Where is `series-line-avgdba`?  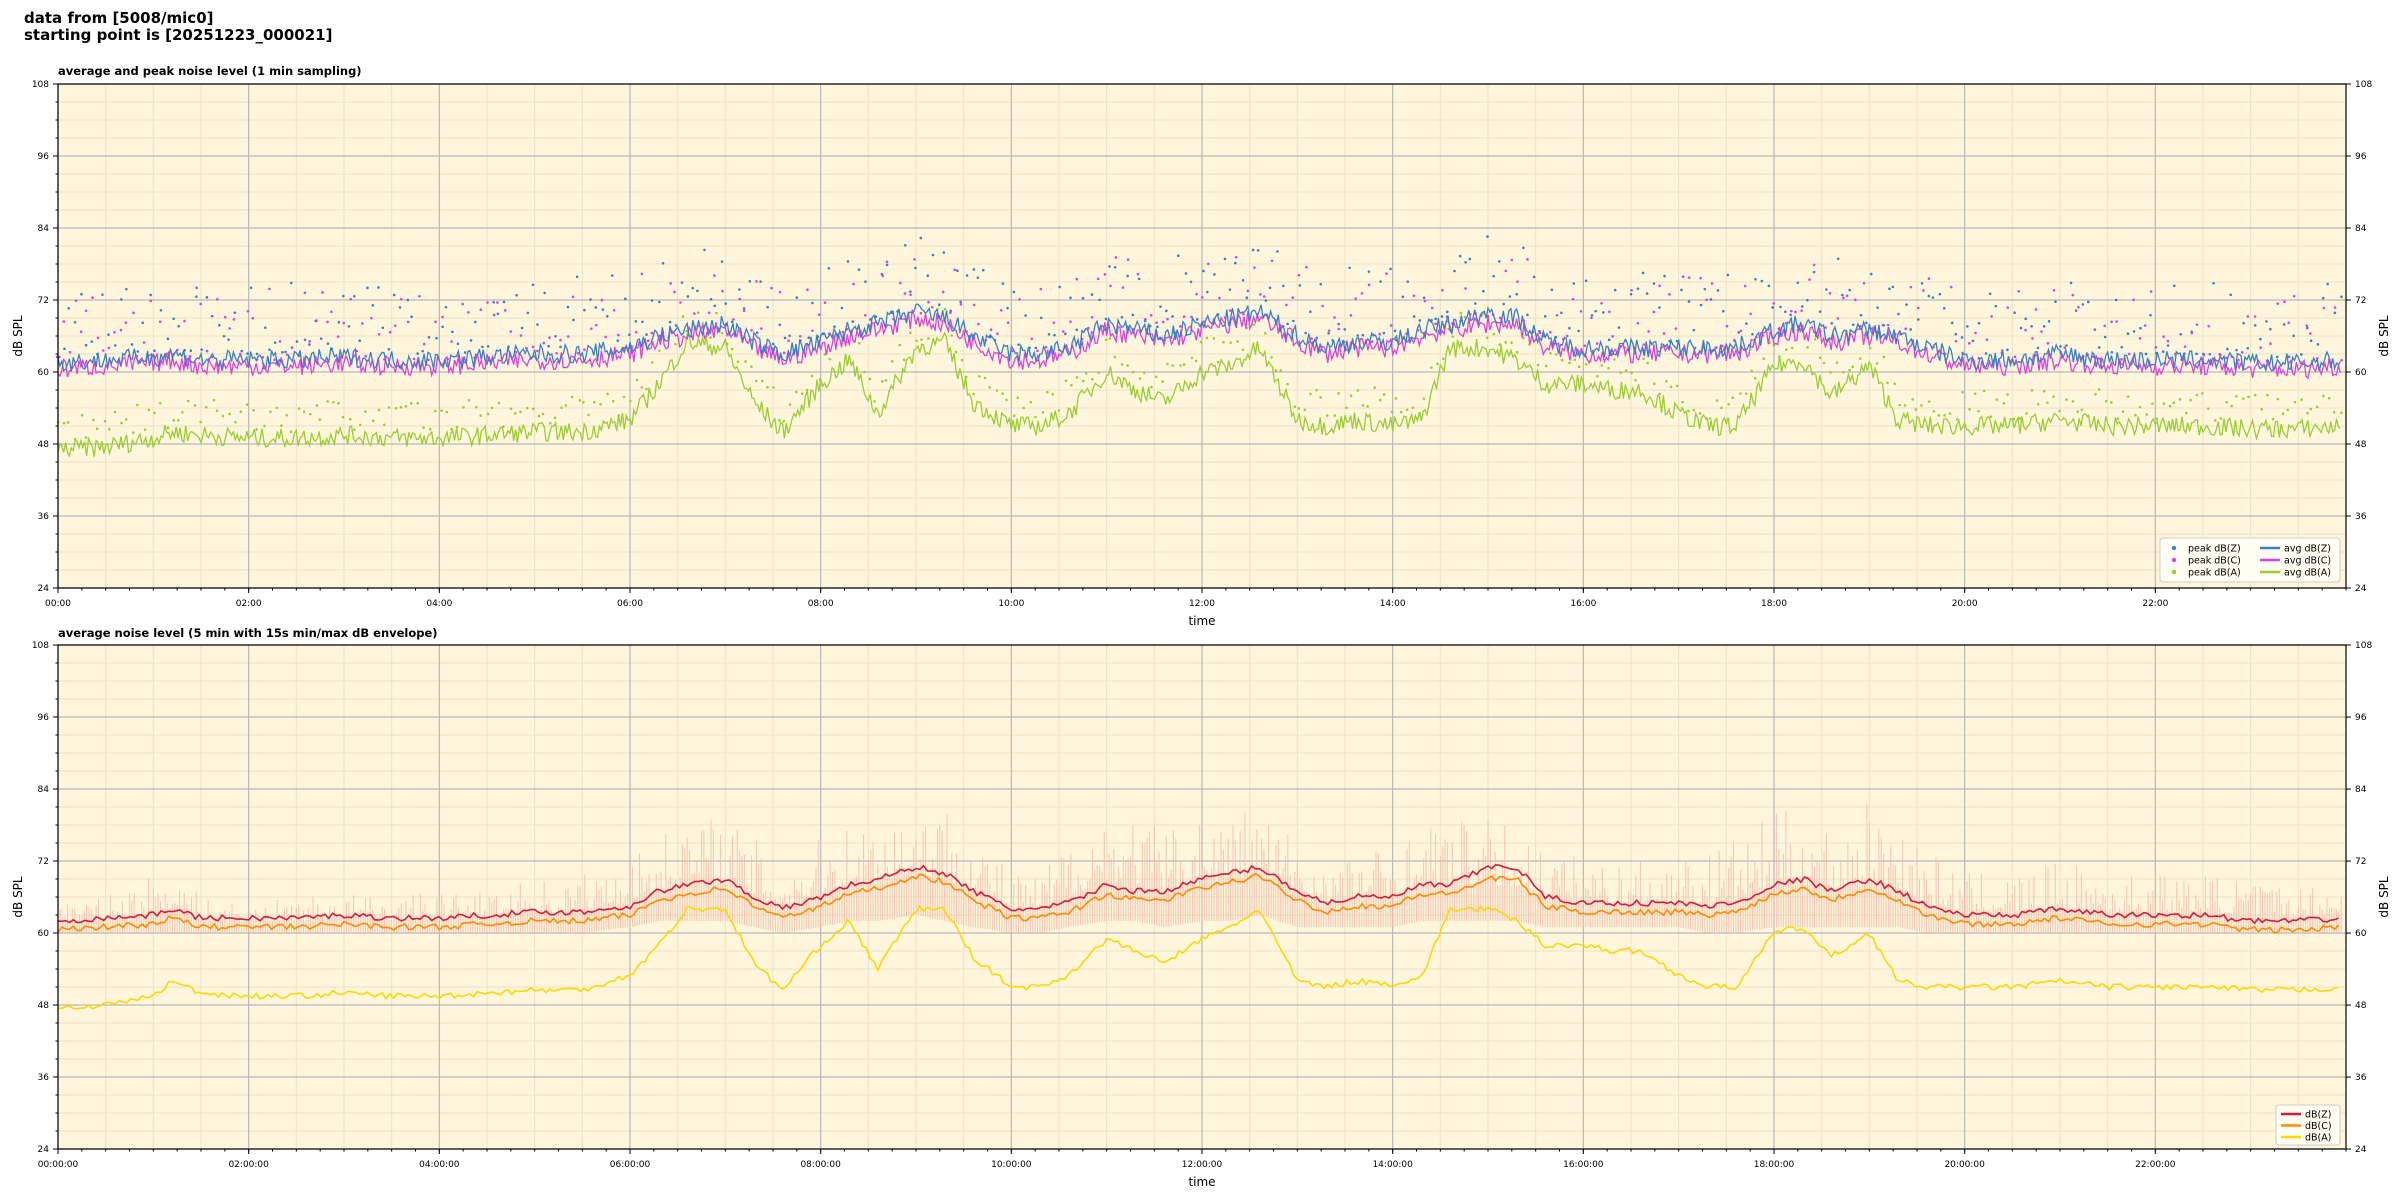 series-line-avgdba is located at coordinates (1199, 394).